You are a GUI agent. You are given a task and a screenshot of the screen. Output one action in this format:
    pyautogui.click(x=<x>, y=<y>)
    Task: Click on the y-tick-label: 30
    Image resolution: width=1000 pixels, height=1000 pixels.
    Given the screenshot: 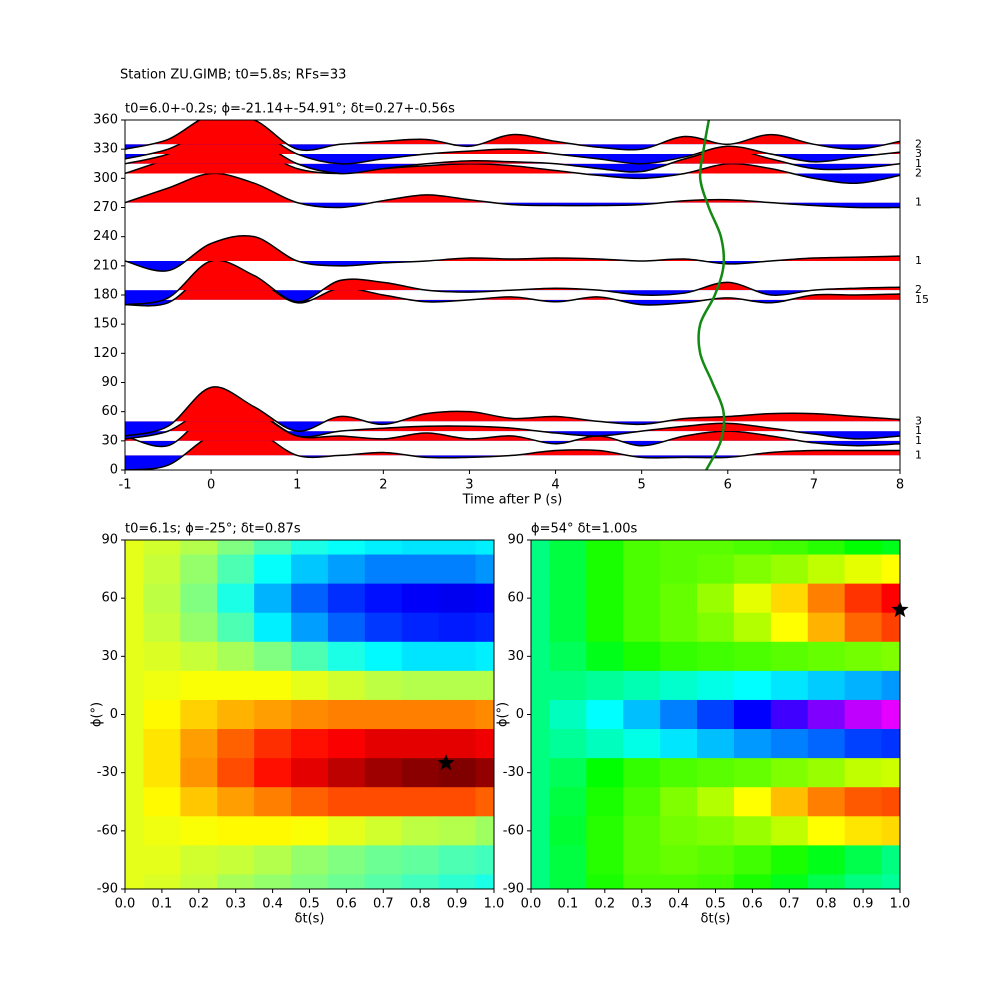 What is the action you would take?
    pyautogui.click(x=515, y=656)
    